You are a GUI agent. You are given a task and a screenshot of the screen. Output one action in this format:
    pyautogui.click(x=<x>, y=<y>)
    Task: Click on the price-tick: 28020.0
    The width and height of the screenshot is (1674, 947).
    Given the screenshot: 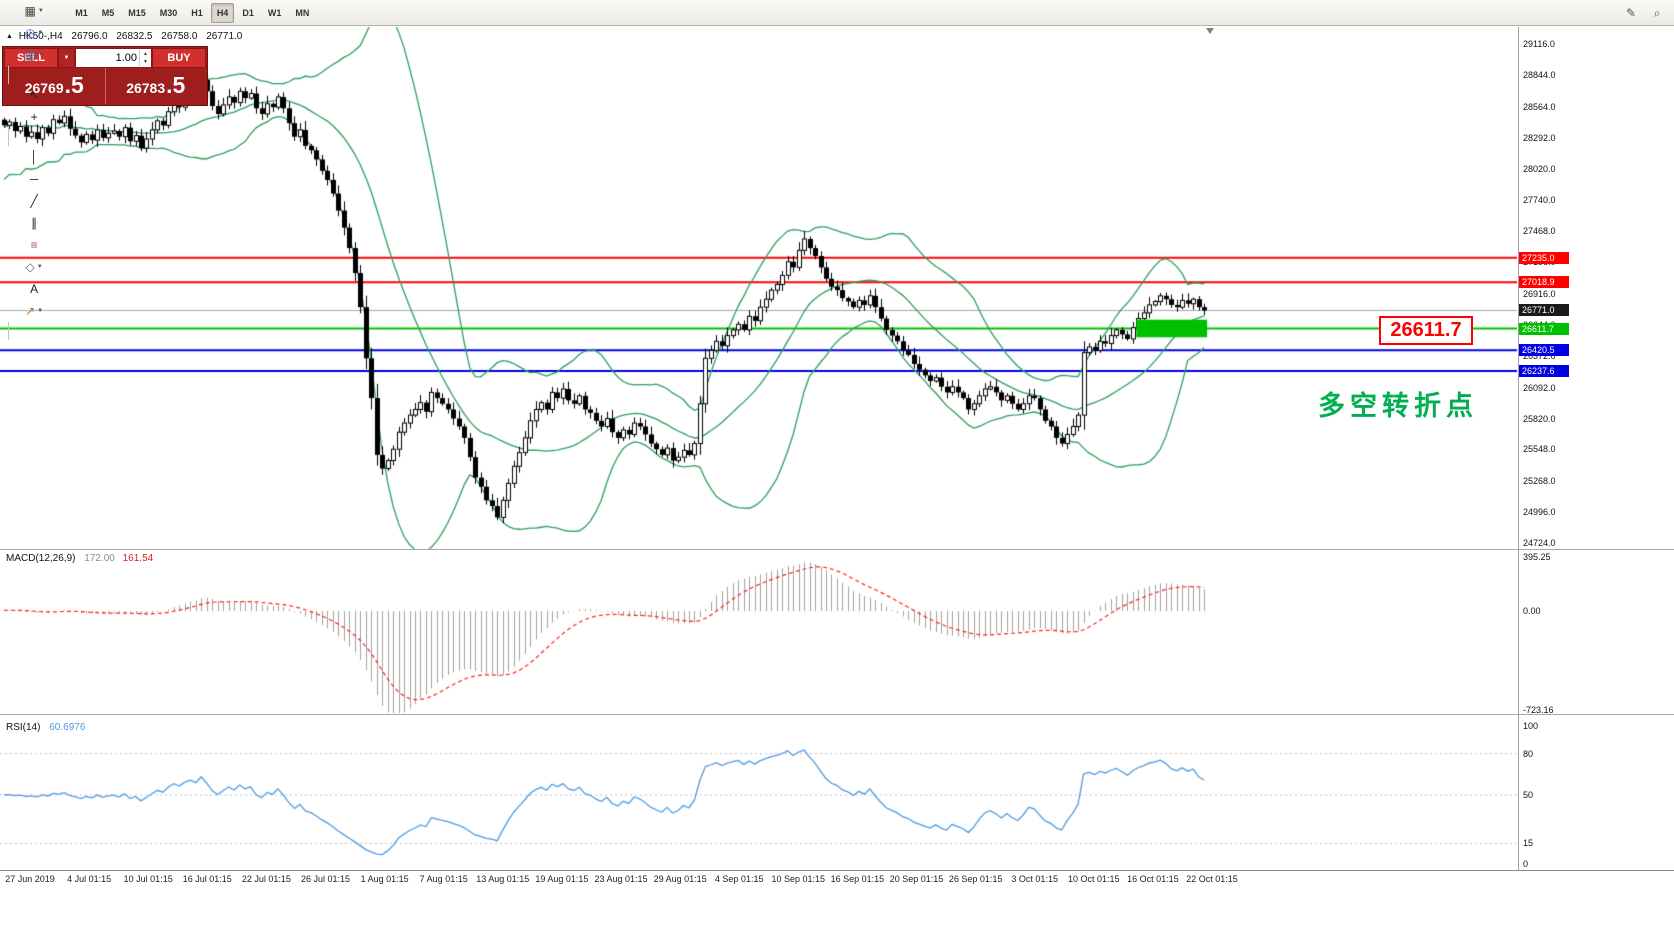 What is the action you would take?
    pyautogui.click(x=1539, y=168)
    